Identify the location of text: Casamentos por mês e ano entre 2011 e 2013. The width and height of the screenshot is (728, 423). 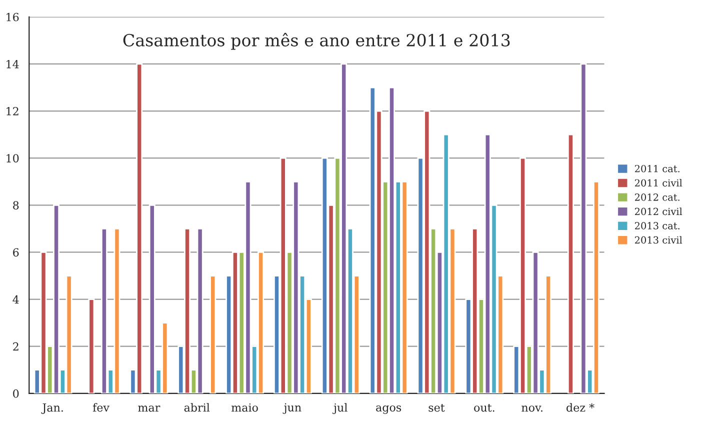
(316, 41).